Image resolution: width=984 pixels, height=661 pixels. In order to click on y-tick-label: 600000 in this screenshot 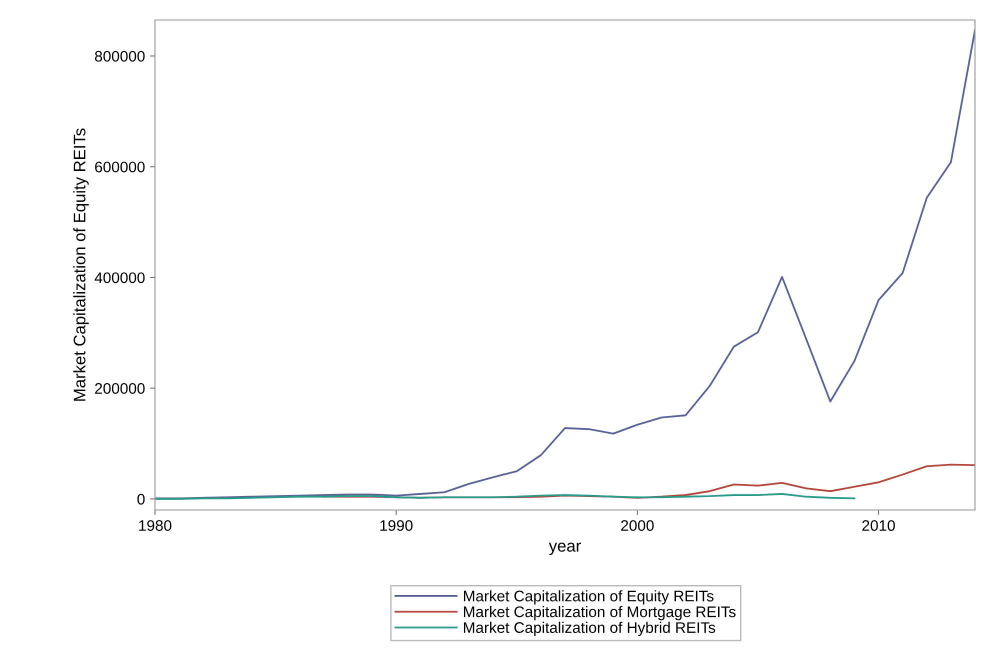, I will do `click(120, 167)`.